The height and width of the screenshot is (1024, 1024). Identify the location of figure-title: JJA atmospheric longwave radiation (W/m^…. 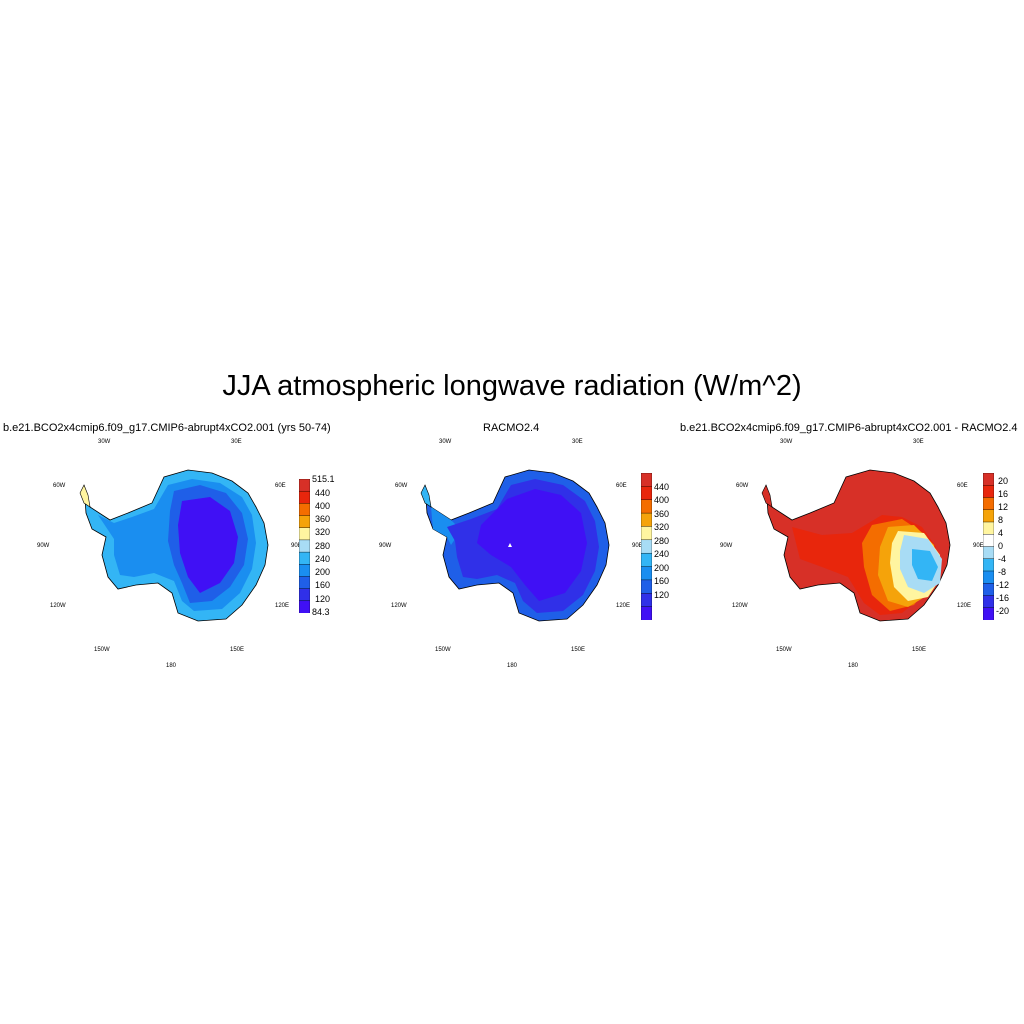
(512, 386).